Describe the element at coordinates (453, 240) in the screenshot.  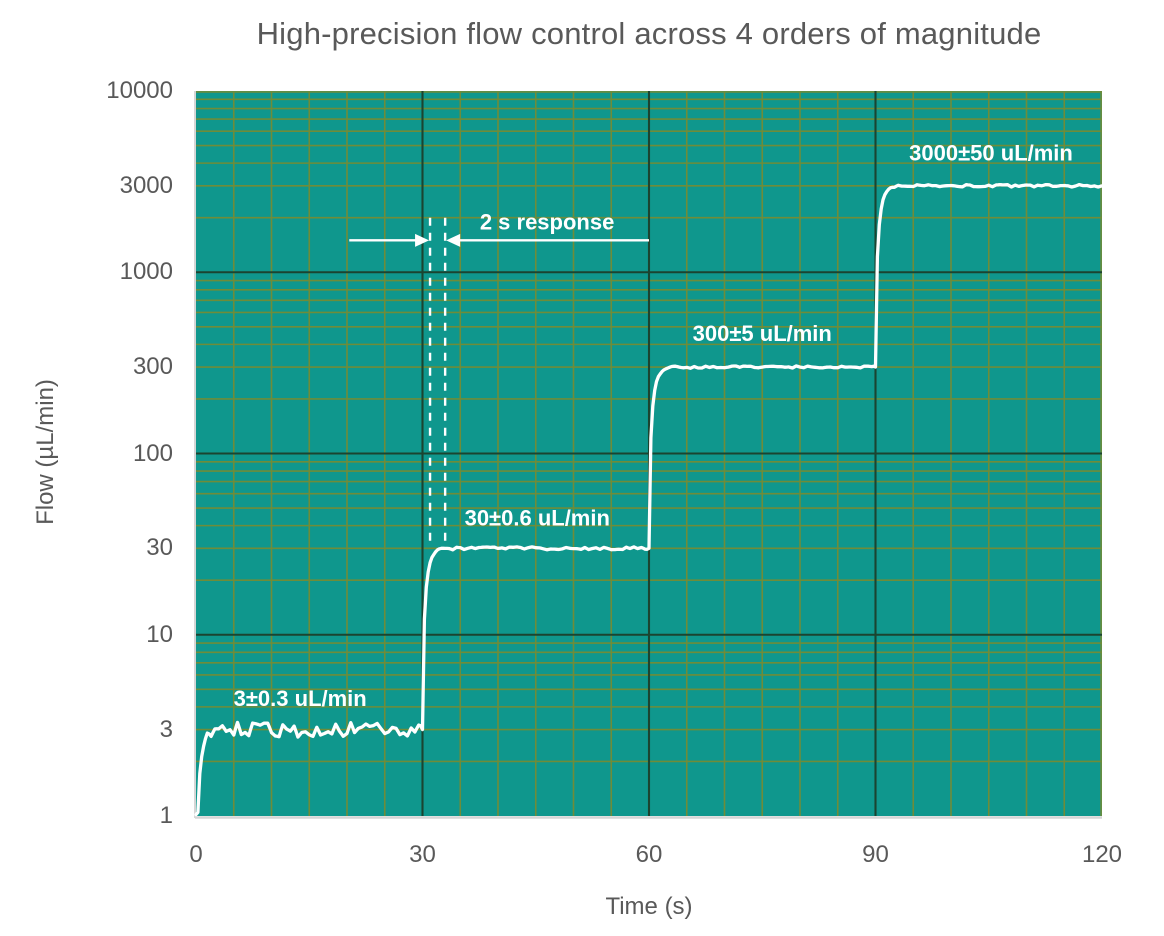
I see `response-arrowhead-left-pointing` at that location.